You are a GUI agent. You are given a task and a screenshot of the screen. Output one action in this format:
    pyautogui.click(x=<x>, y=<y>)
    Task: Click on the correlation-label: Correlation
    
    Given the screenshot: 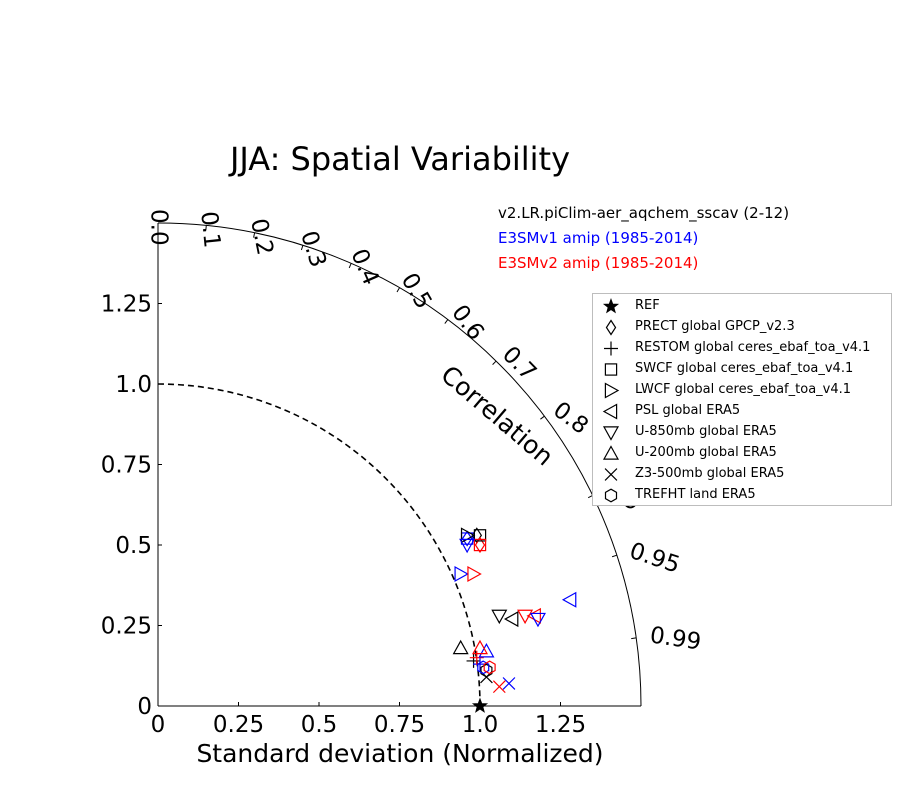 What is the action you would take?
    pyautogui.click(x=497, y=416)
    